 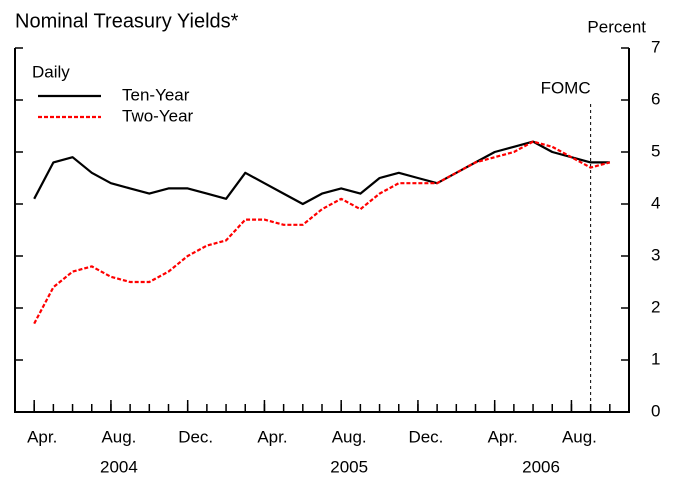 What do you see at coordinates (655, 306) in the screenshot?
I see `y-tick-label: 2` at bounding box center [655, 306].